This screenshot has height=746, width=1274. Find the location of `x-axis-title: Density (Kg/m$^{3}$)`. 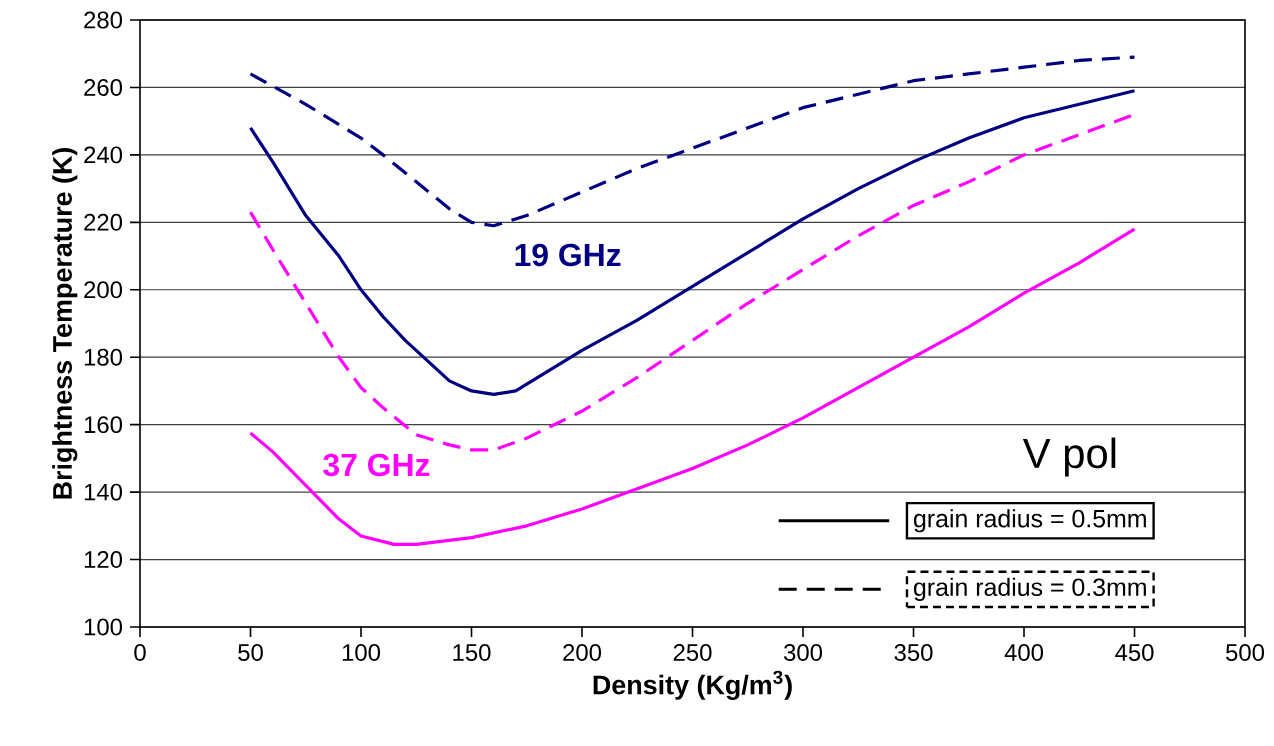

x-axis-title: Density (Kg/m$^{3}$) is located at coordinates (692, 685).